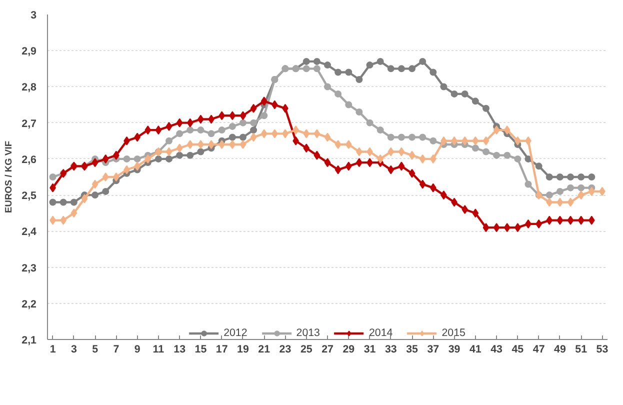 This screenshot has width=623, height=405. I want to click on y-tick-label: 2,5, so click(29, 196).